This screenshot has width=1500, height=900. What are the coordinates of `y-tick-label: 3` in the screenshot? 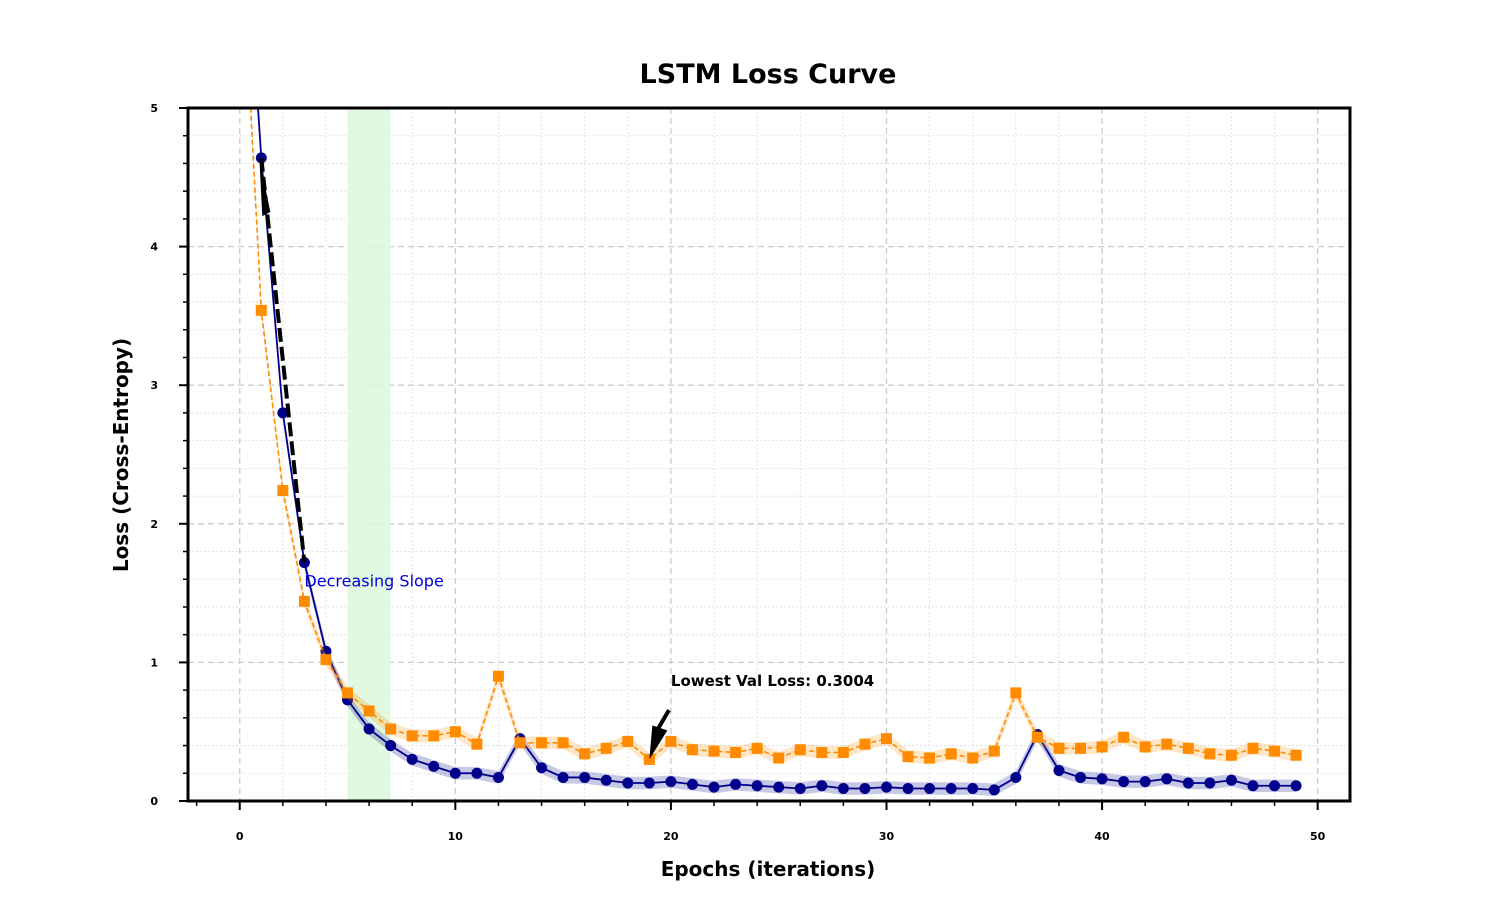 It's located at (154, 385).